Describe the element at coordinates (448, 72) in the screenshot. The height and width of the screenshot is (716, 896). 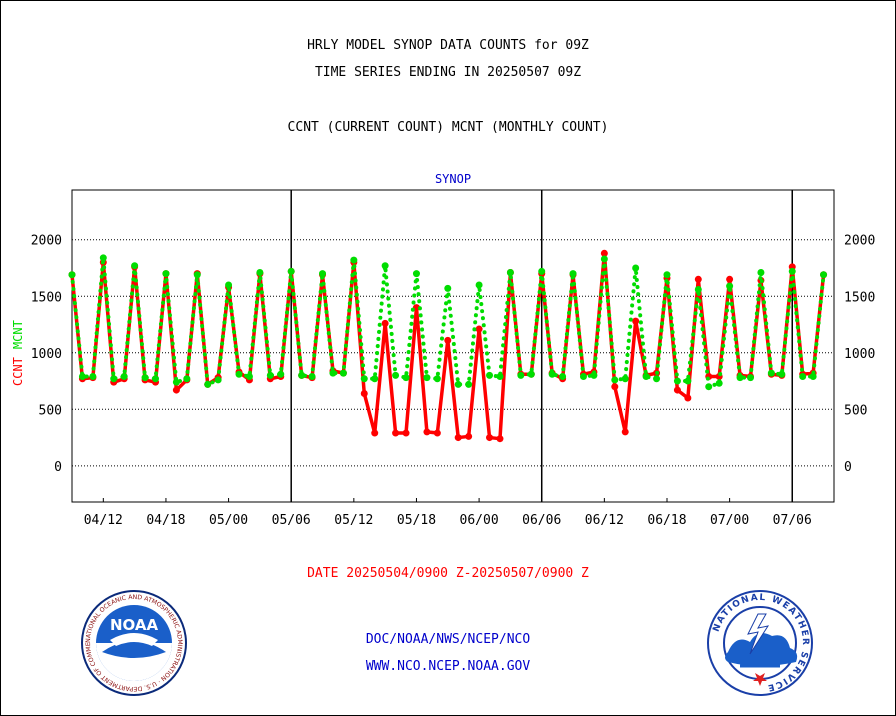
I see `chart-title-line2: TIME SERIES ENDING IN 20250507 09Z` at that location.